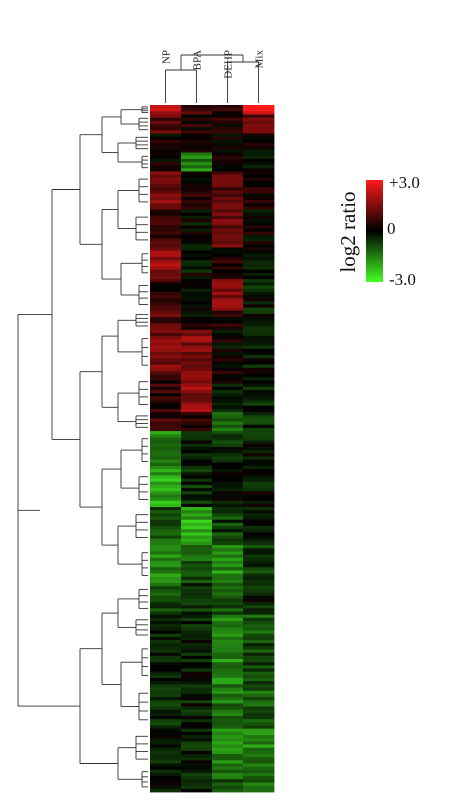 The height and width of the screenshot is (808, 474). I want to click on column-label: NP, so click(167, 57).